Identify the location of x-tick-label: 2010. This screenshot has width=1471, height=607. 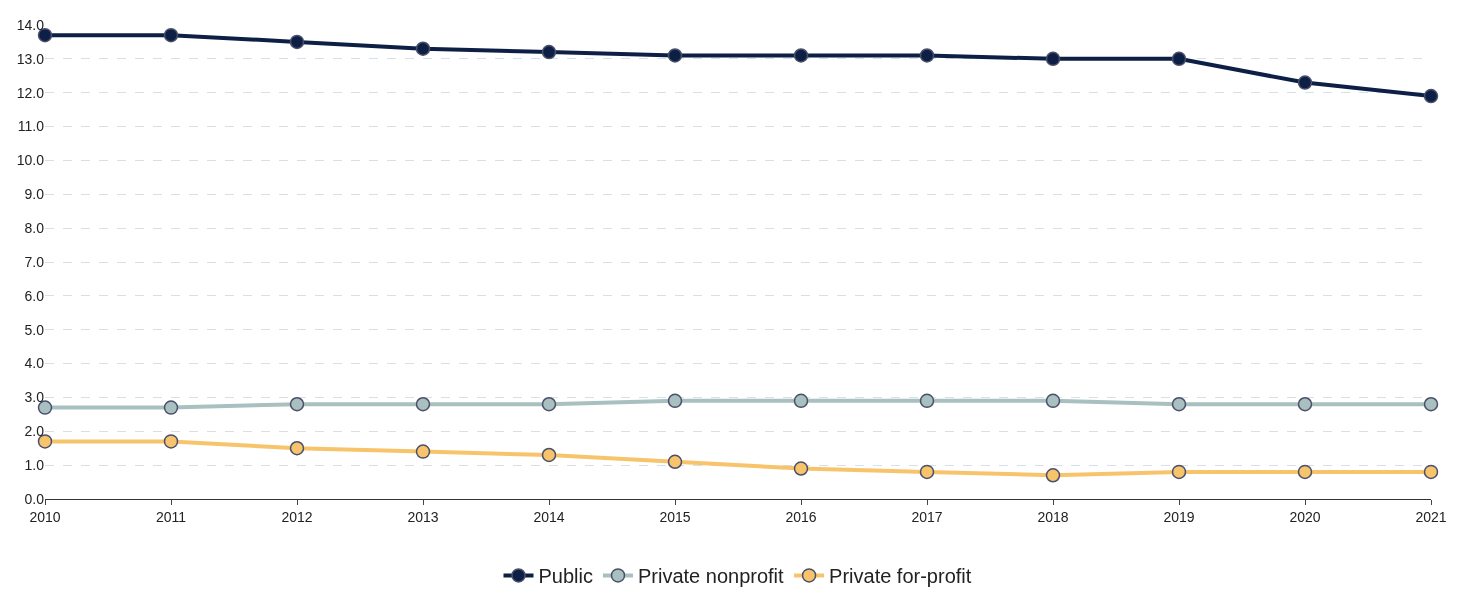
(45, 516).